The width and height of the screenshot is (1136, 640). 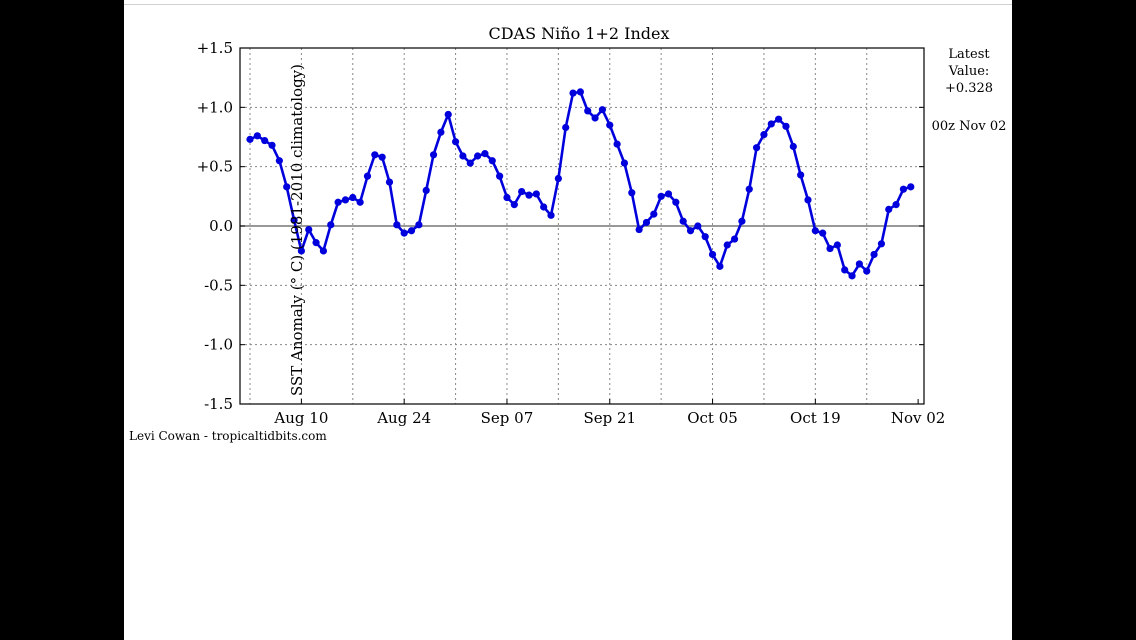 What do you see at coordinates (218, 404) in the screenshot?
I see `y-tick-label: -1.5` at bounding box center [218, 404].